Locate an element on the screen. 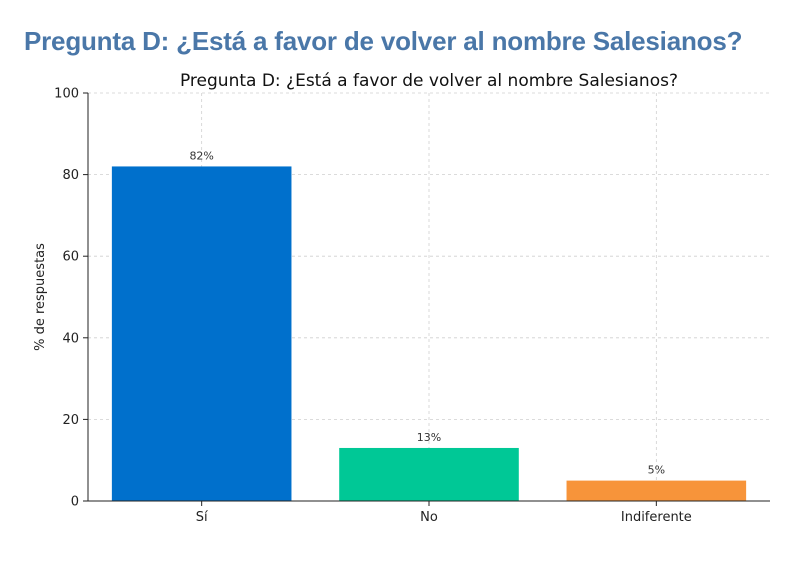 The height and width of the screenshot is (570, 800). y-tick-label: 100 is located at coordinates (66, 94).